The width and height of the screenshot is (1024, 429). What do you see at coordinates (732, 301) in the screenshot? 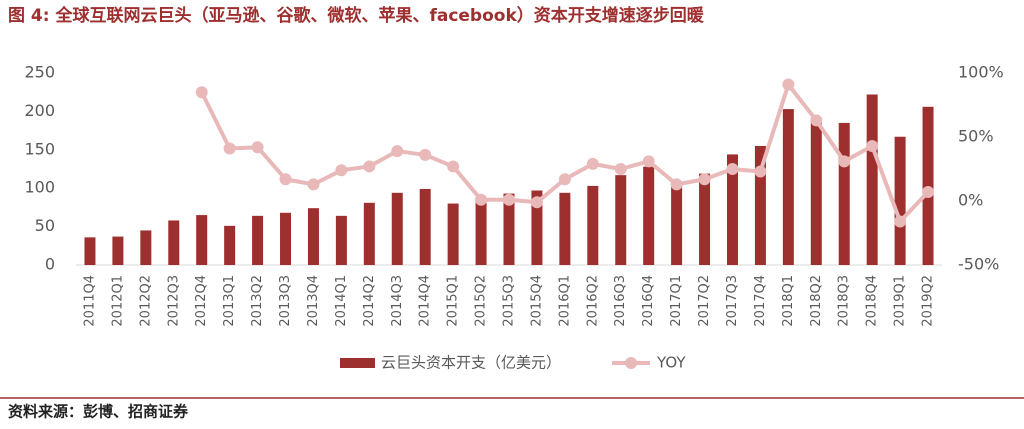
I see `x-tick-label: 2017Q3` at bounding box center [732, 301].